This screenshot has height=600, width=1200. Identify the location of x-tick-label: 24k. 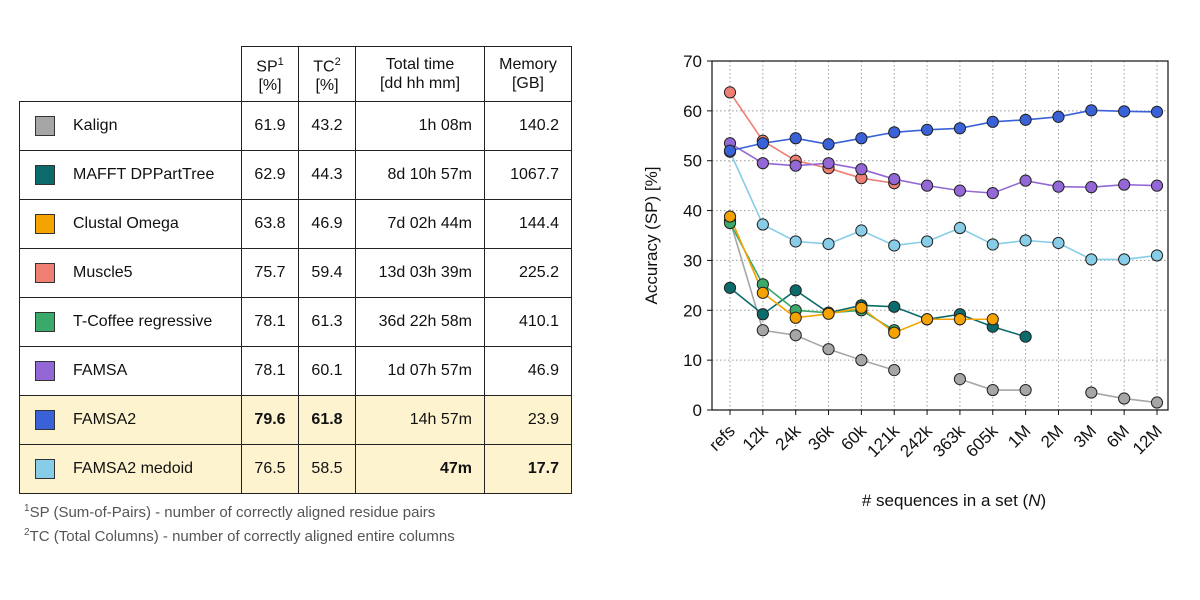
(788, 437).